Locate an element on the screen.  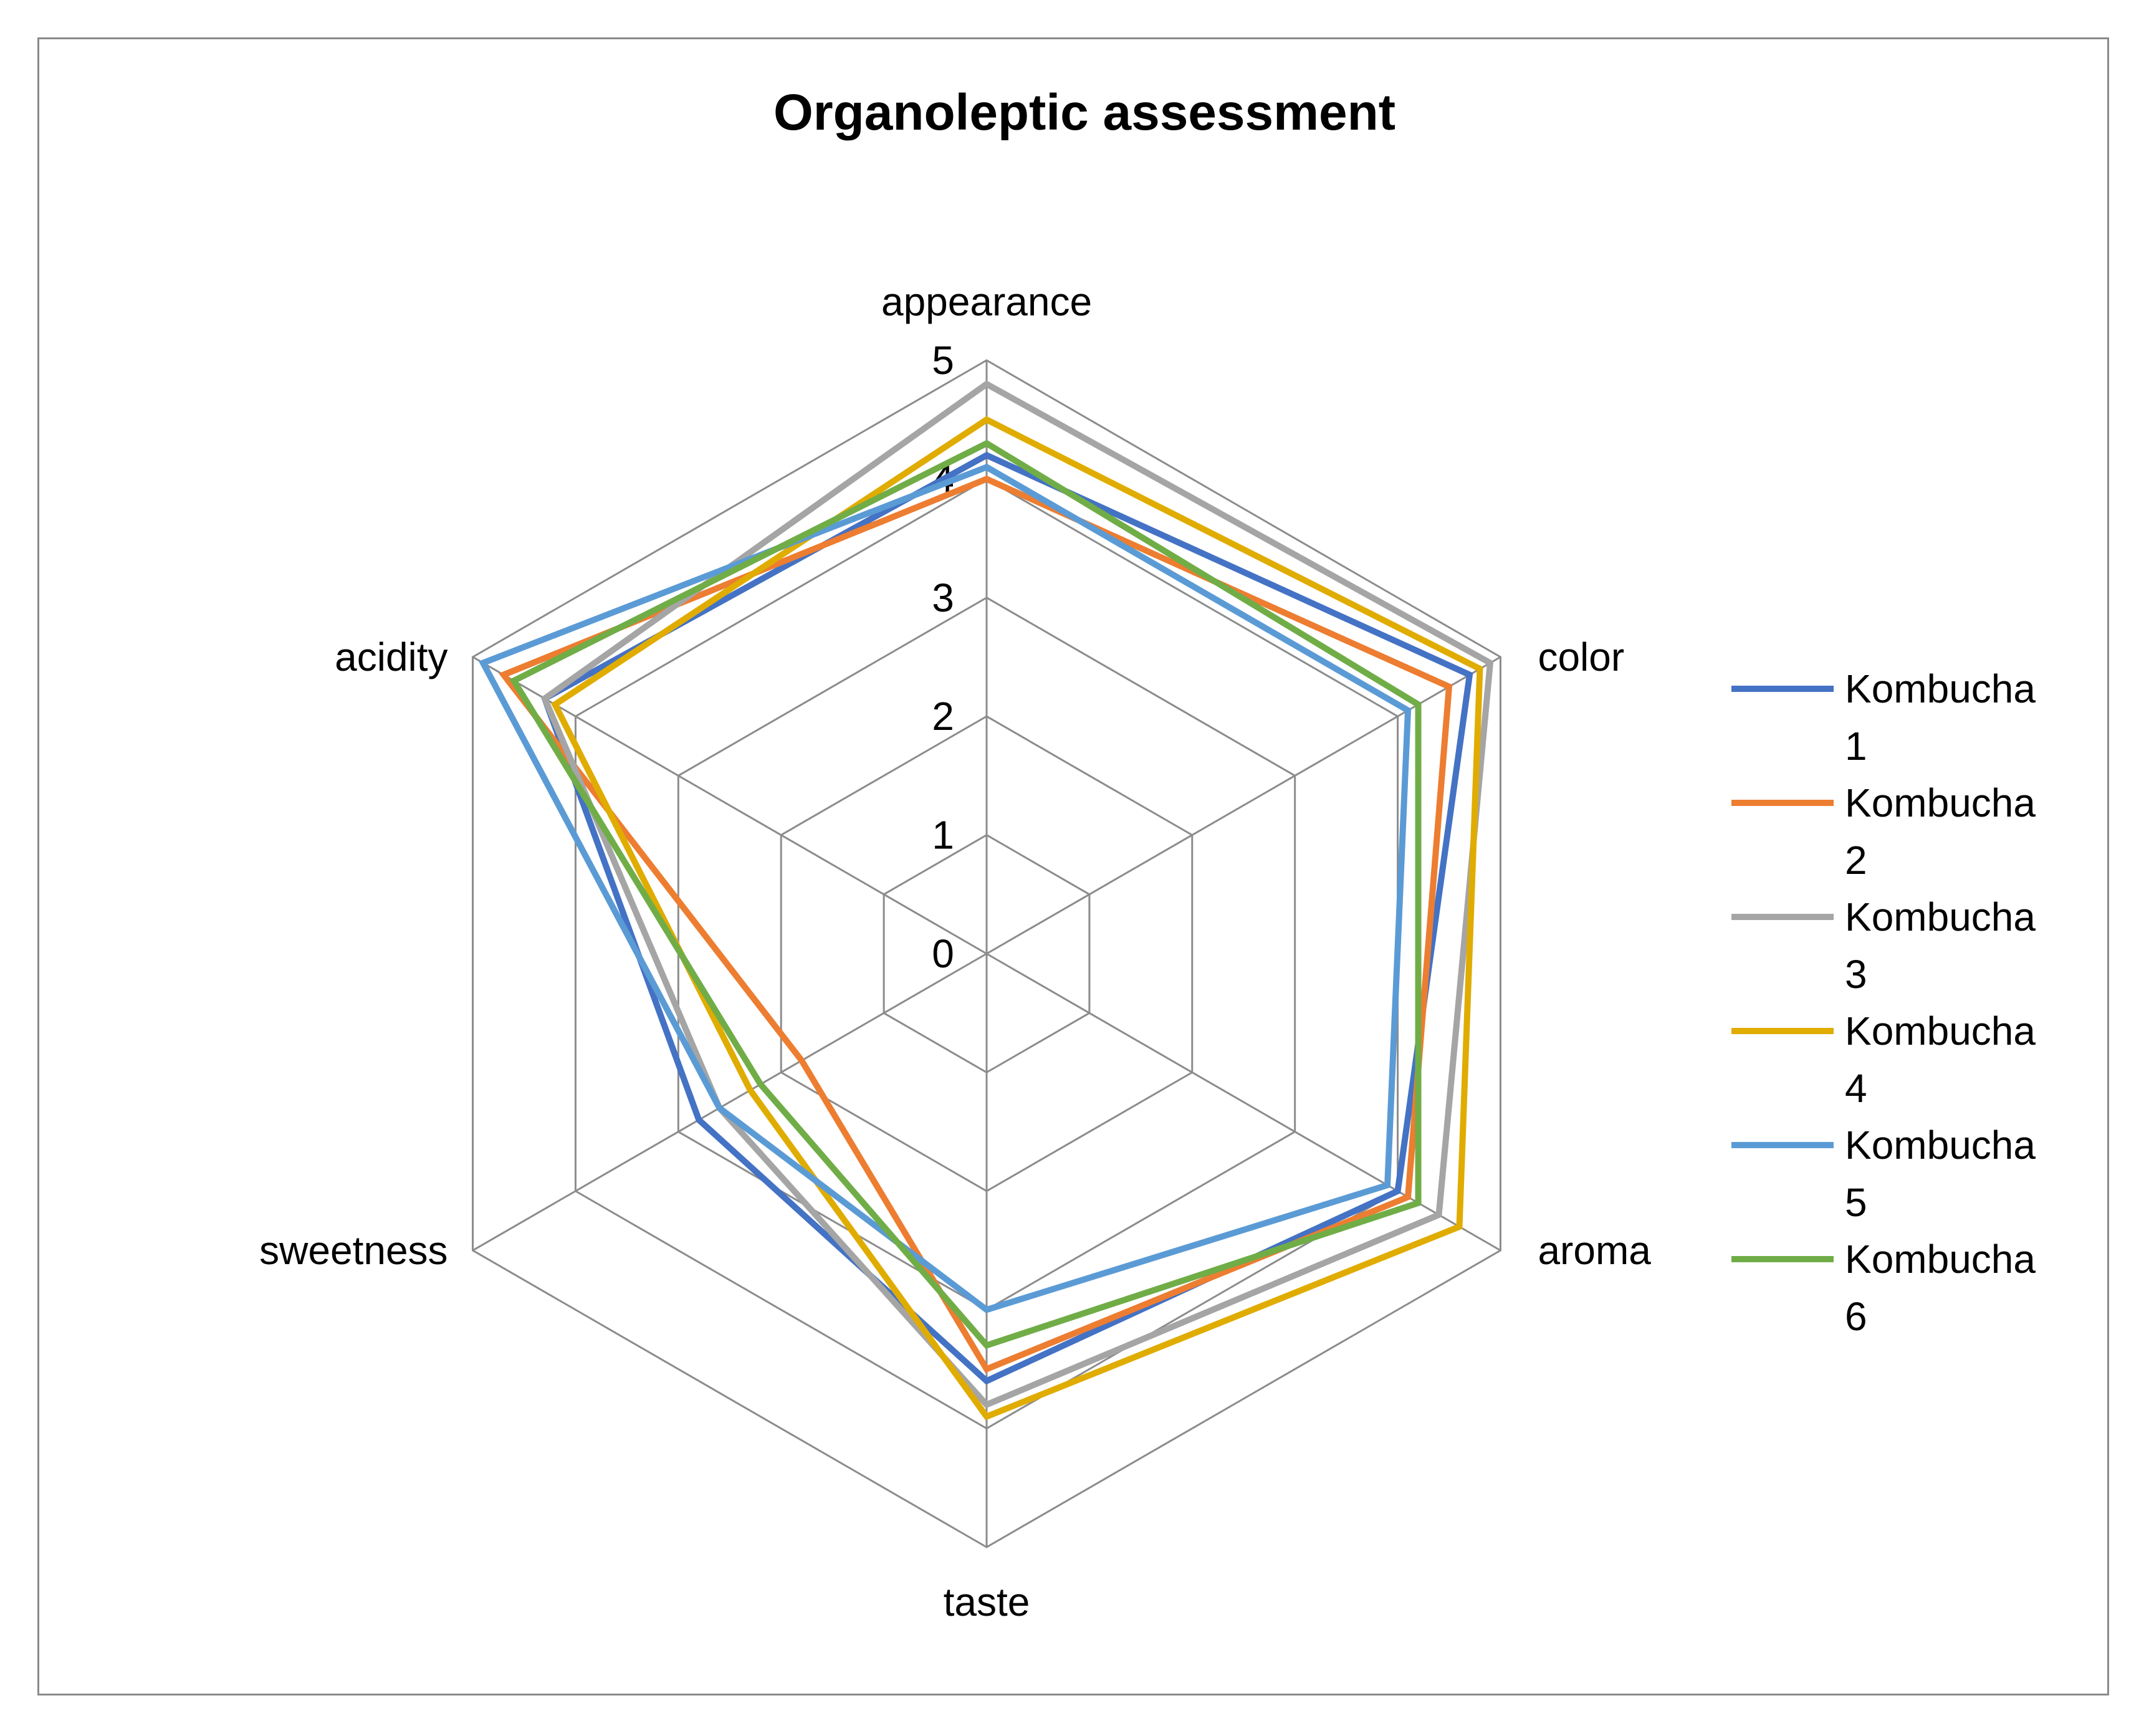
legend-entry-kombucha-6: Kombucha 6 is located at coordinates (1883, 1288).